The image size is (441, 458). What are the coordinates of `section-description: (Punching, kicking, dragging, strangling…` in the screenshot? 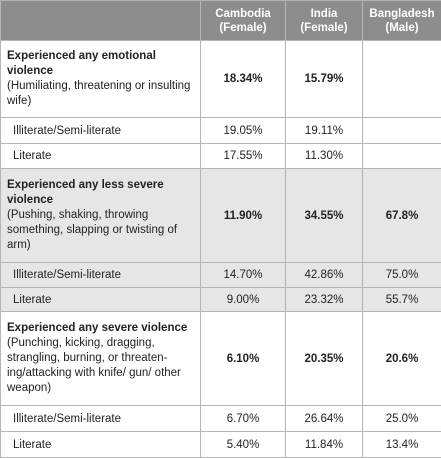 It's located at (100, 366).